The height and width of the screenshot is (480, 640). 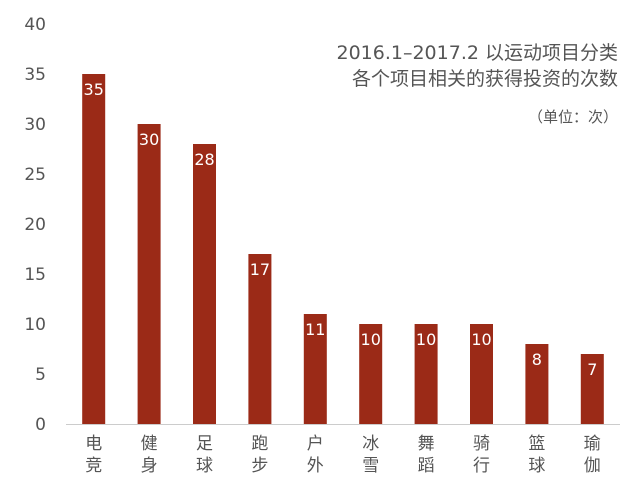 What do you see at coordinates (35, 25) in the screenshot?
I see `y-tick-label: 40` at bounding box center [35, 25].